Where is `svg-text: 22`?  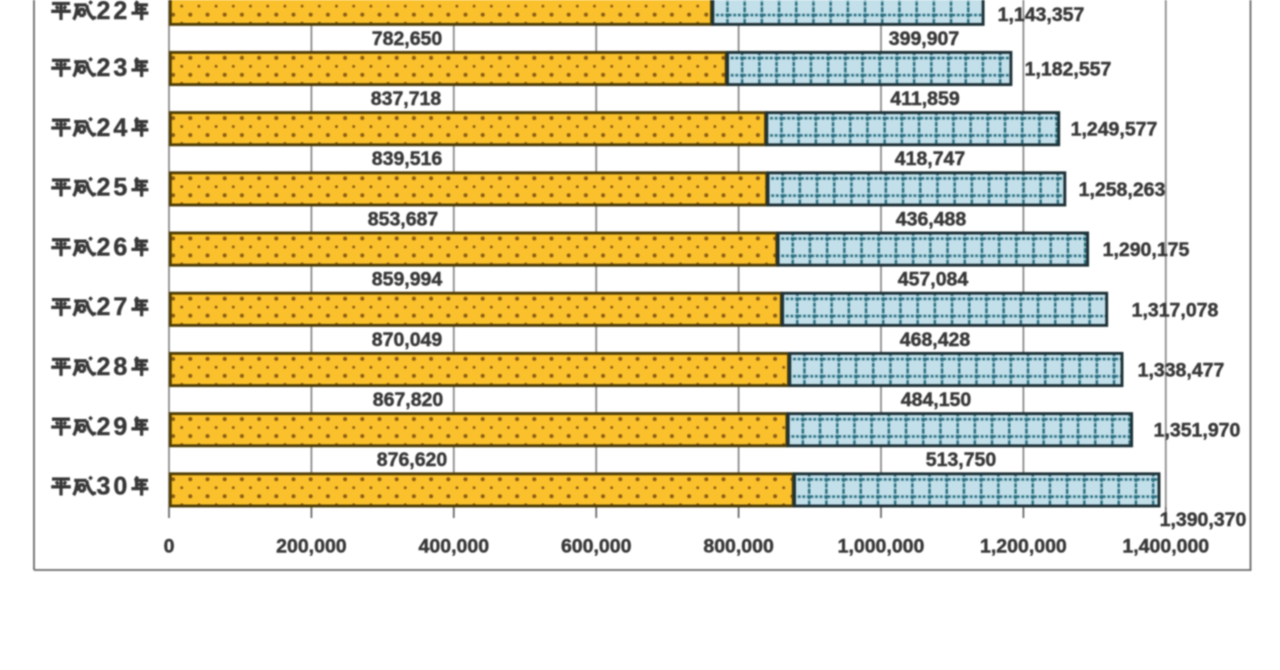
svg-text: 22 is located at coordinates (114, 12).